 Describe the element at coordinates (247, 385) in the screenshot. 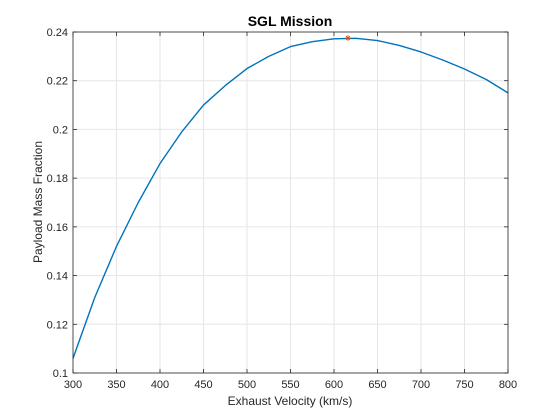

I see `x-tick-label: 500` at that location.